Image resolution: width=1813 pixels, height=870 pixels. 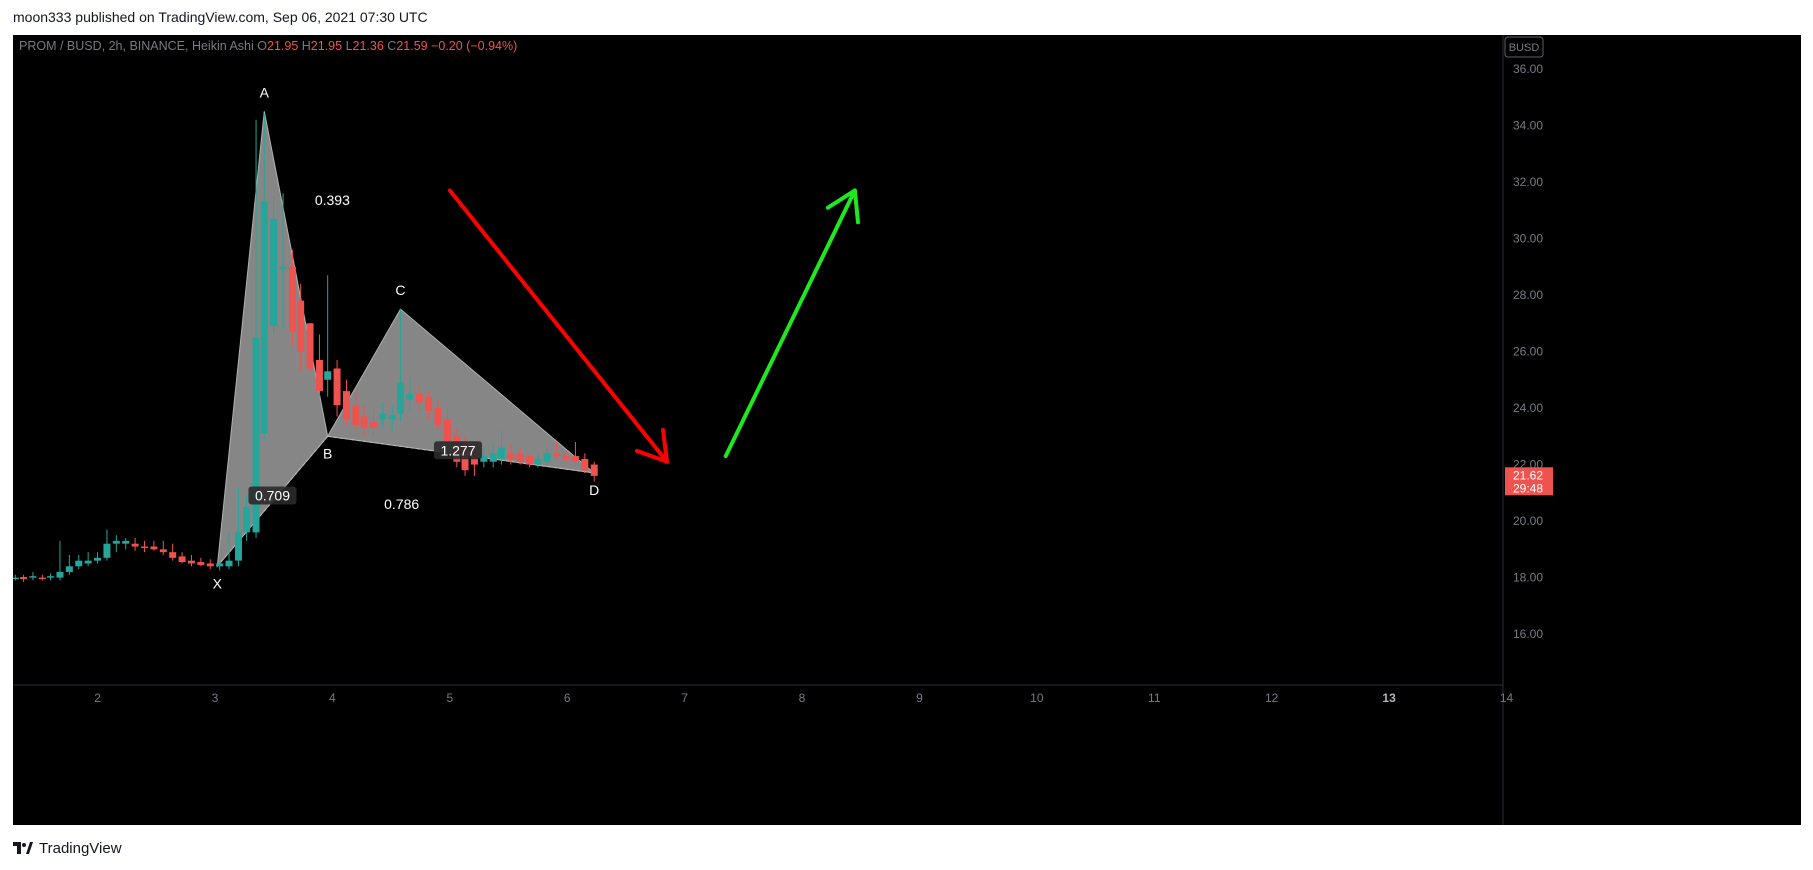 I want to click on brand-footer: TradingView, so click(x=67, y=848).